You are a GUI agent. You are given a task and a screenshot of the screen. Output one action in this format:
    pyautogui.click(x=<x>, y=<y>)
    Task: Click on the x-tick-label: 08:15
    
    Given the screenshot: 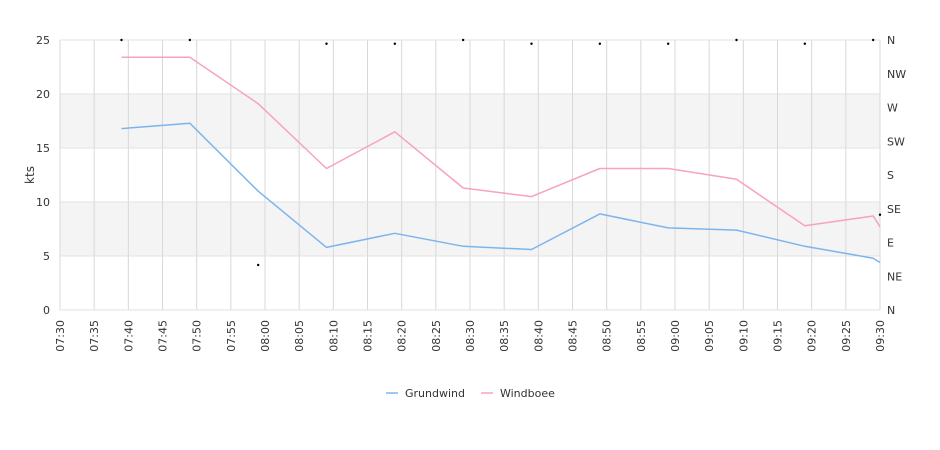 What is the action you would take?
    pyautogui.click(x=368, y=336)
    